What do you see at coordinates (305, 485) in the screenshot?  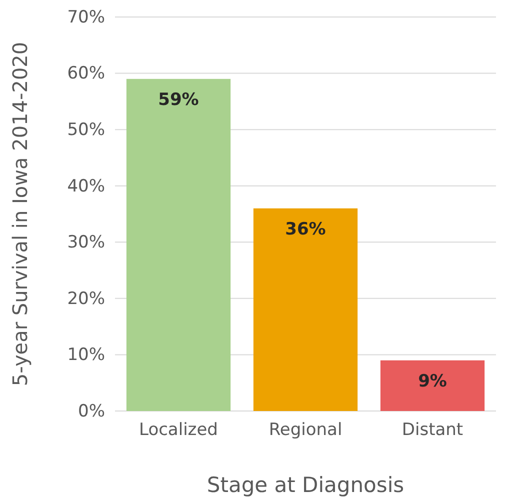 I see `x-axis-title: Stage at Diagnosis` at bounding box center [305, 485].